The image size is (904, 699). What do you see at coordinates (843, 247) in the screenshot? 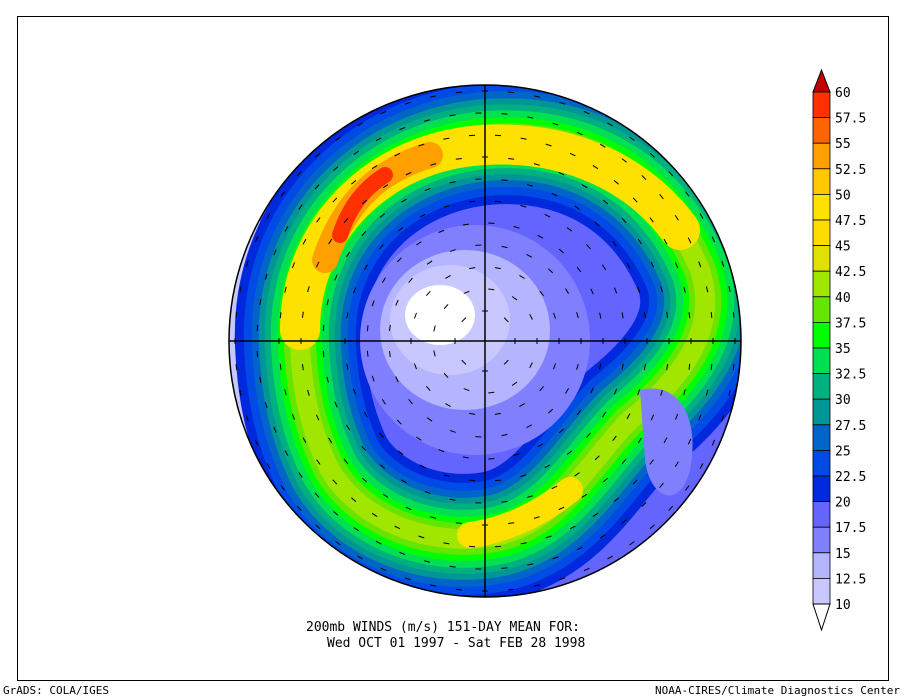
I see `colorbar-label: 45` at bounding box center [843, 247].